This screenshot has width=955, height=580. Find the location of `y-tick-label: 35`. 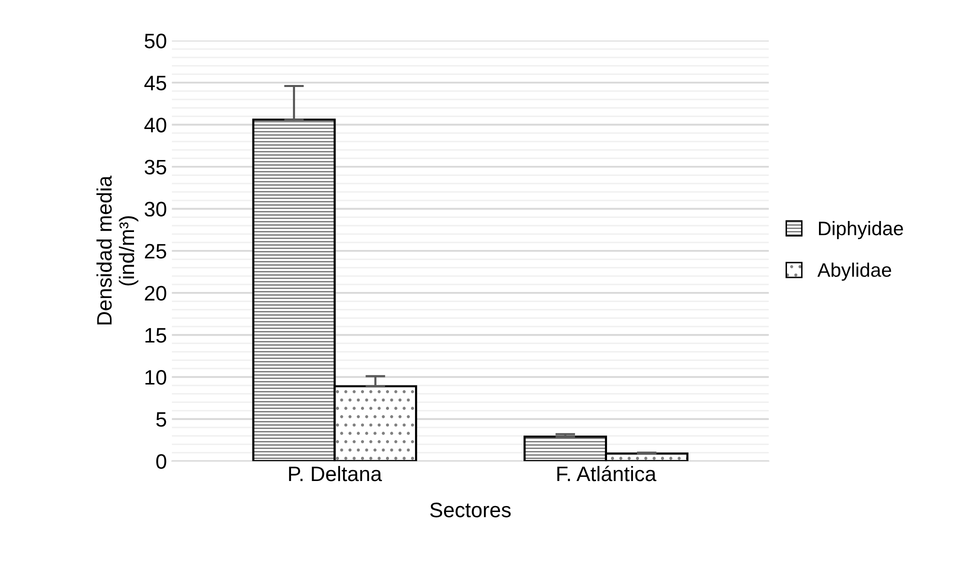

y-tick-label: 35 is located at coordinates (155, 167).